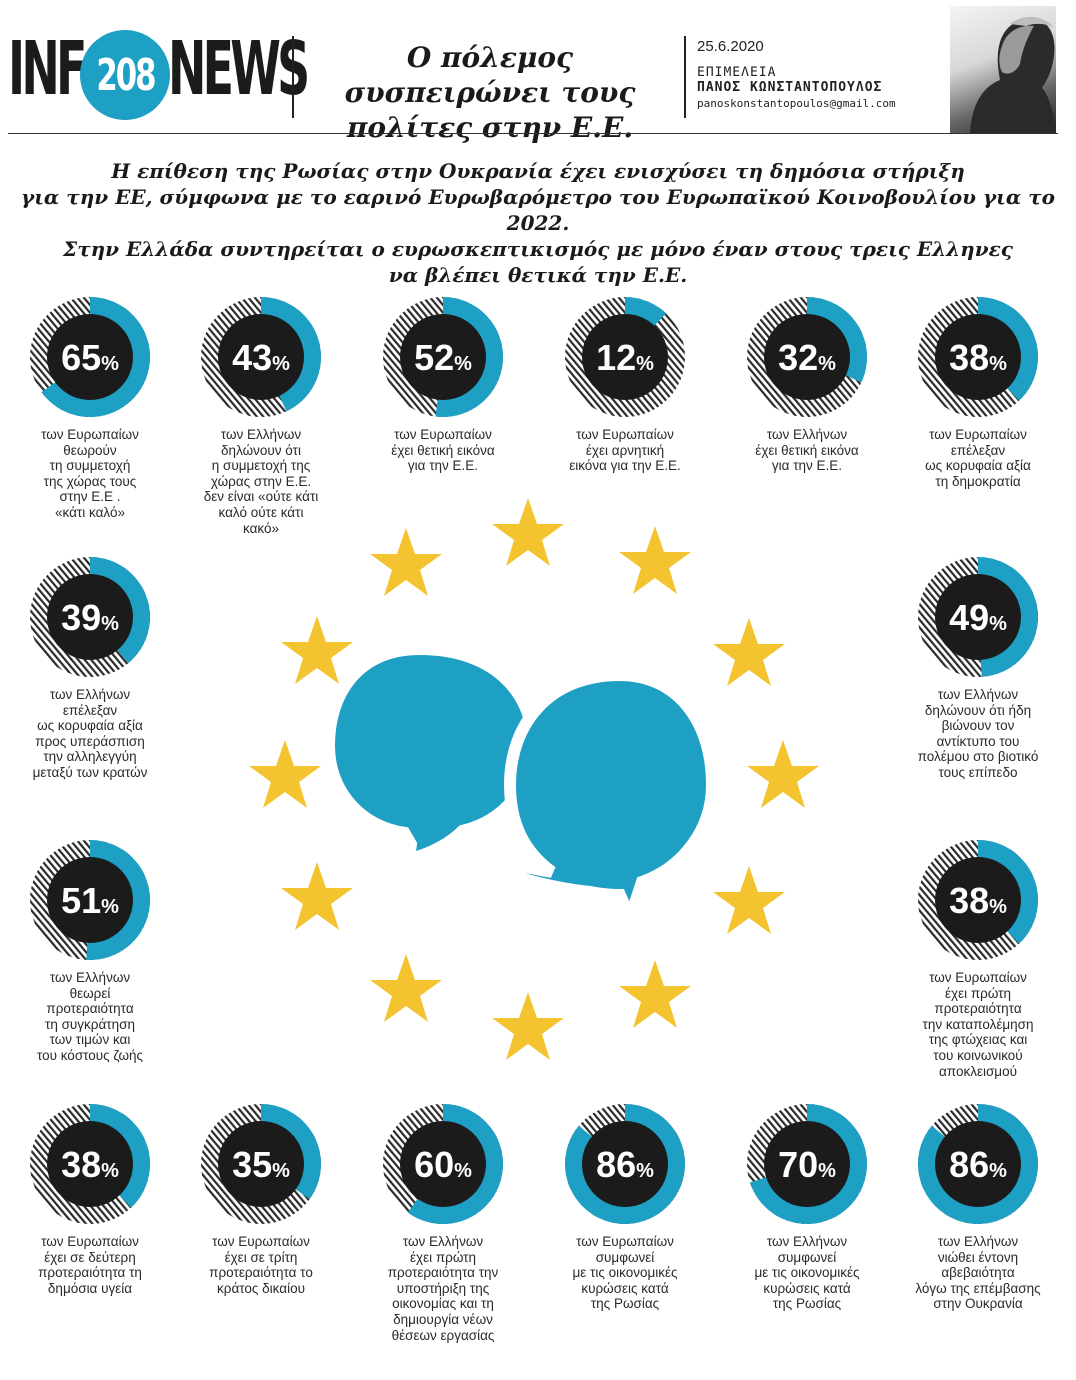  I want to click on stat-caption-line: της φτώχειας και, so click(978, 1040).